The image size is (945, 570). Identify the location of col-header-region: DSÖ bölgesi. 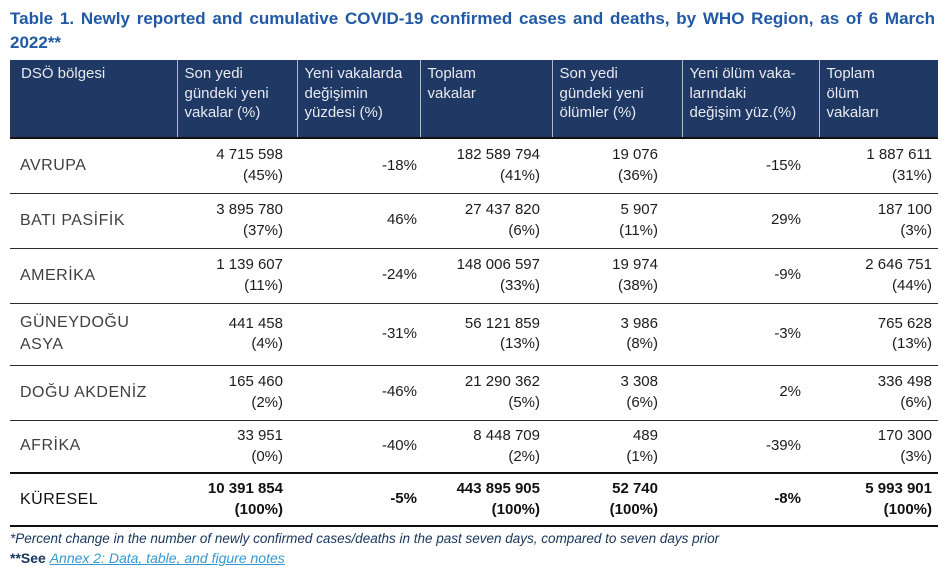
(93, 100).